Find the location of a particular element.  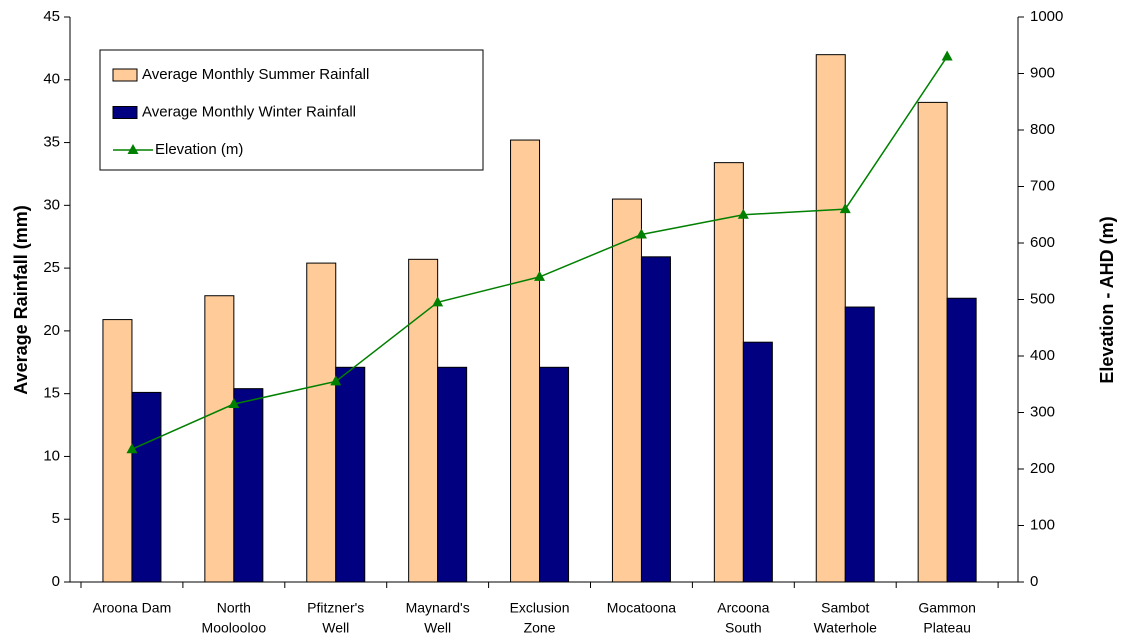

x-tick-label: North is located at coordinates (234, 608).